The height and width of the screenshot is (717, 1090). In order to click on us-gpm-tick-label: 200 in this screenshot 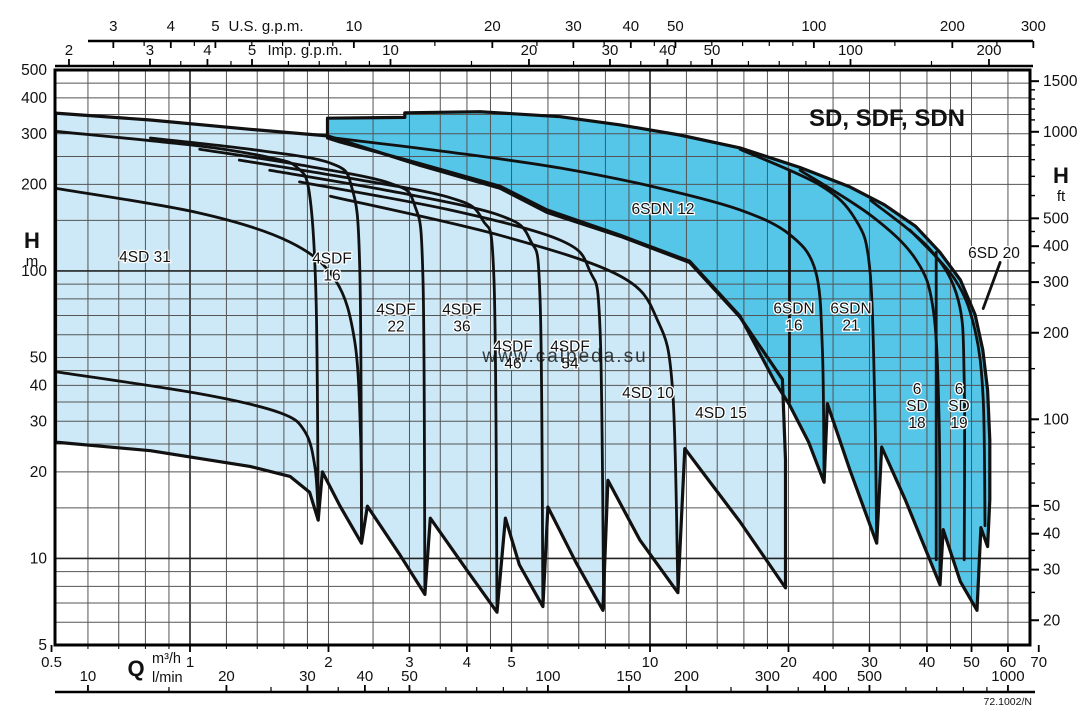, I will do `click(952, 26)`.